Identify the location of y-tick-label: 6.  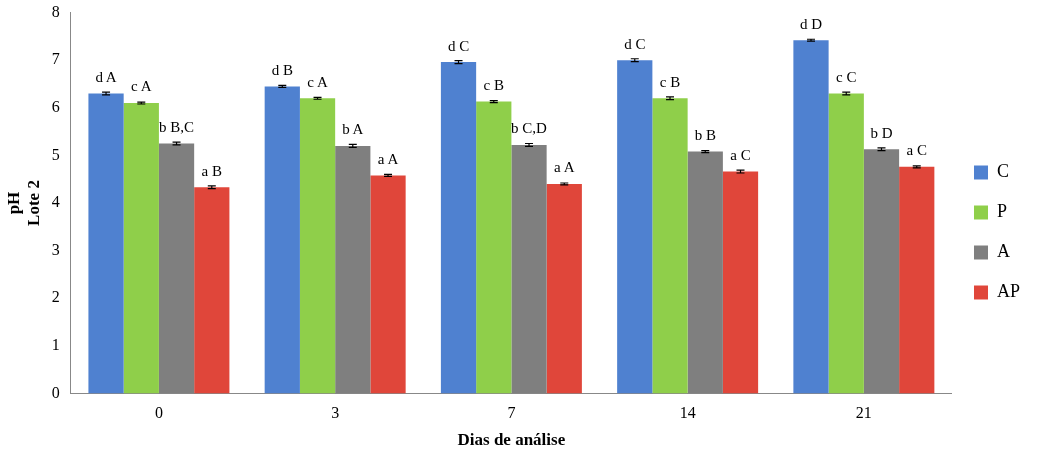
(55, 106).